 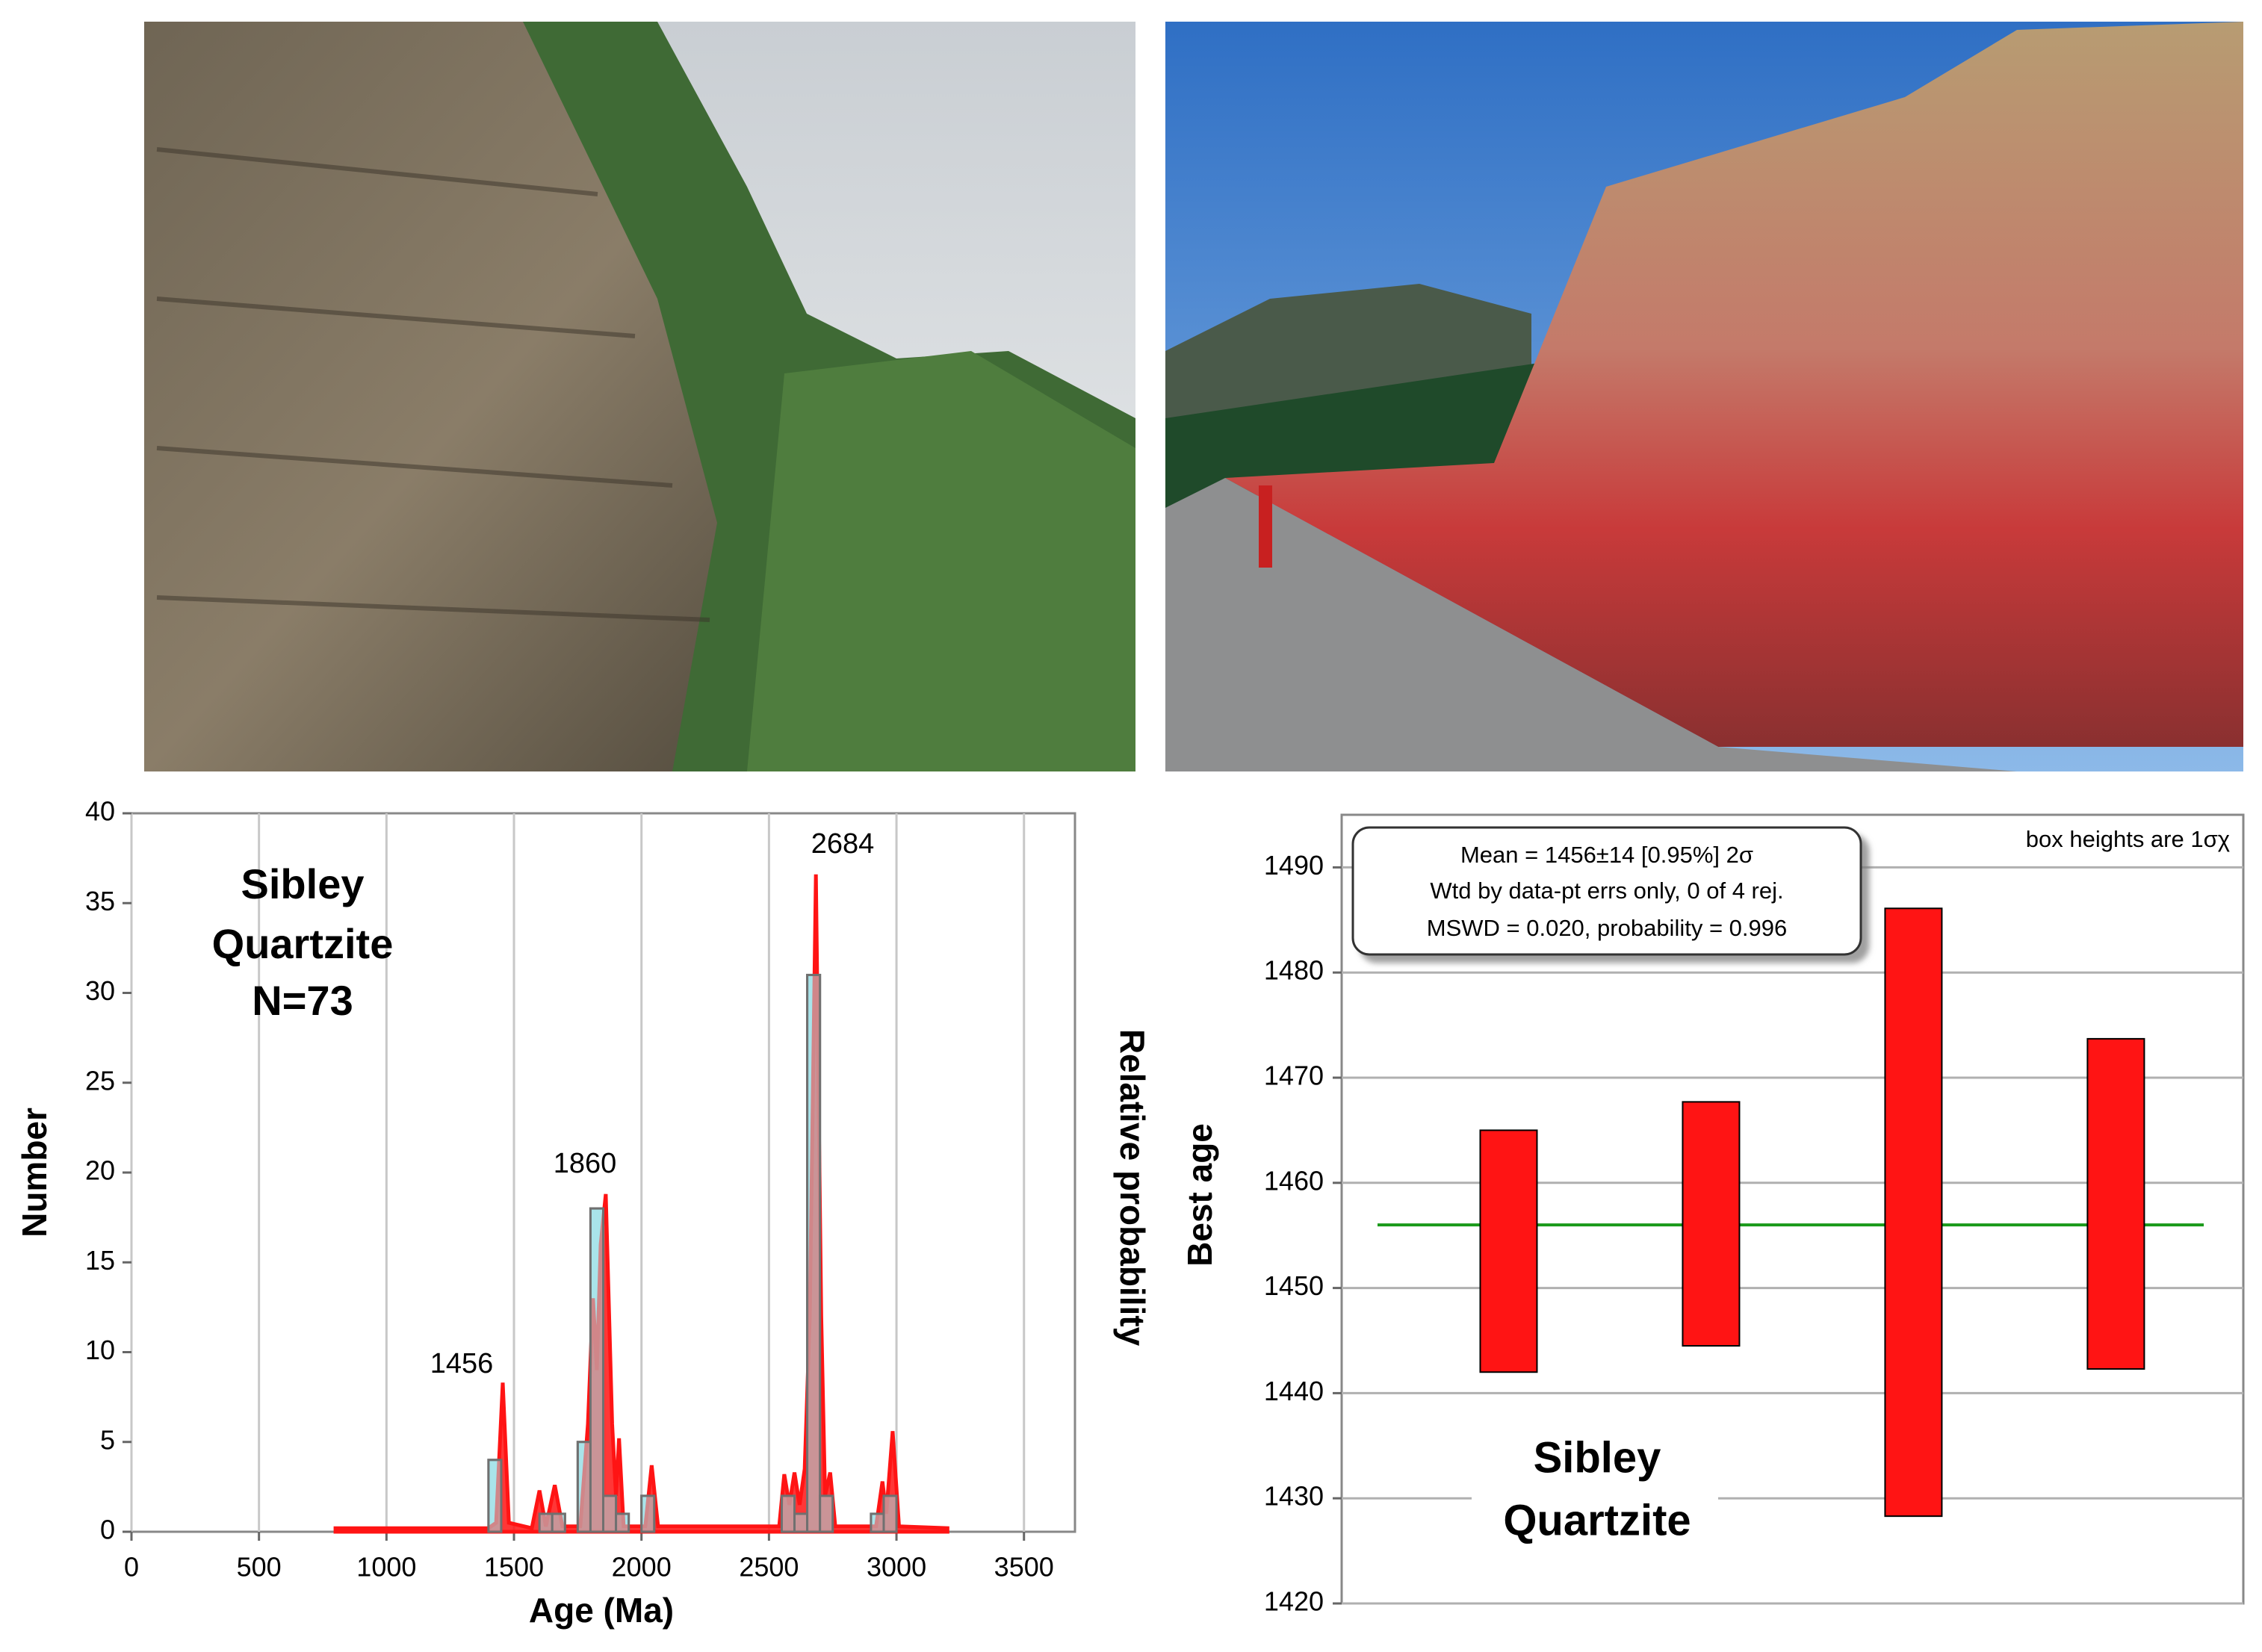 I want to click on x-tick-label: 1000, so click(x=386, y=1567).